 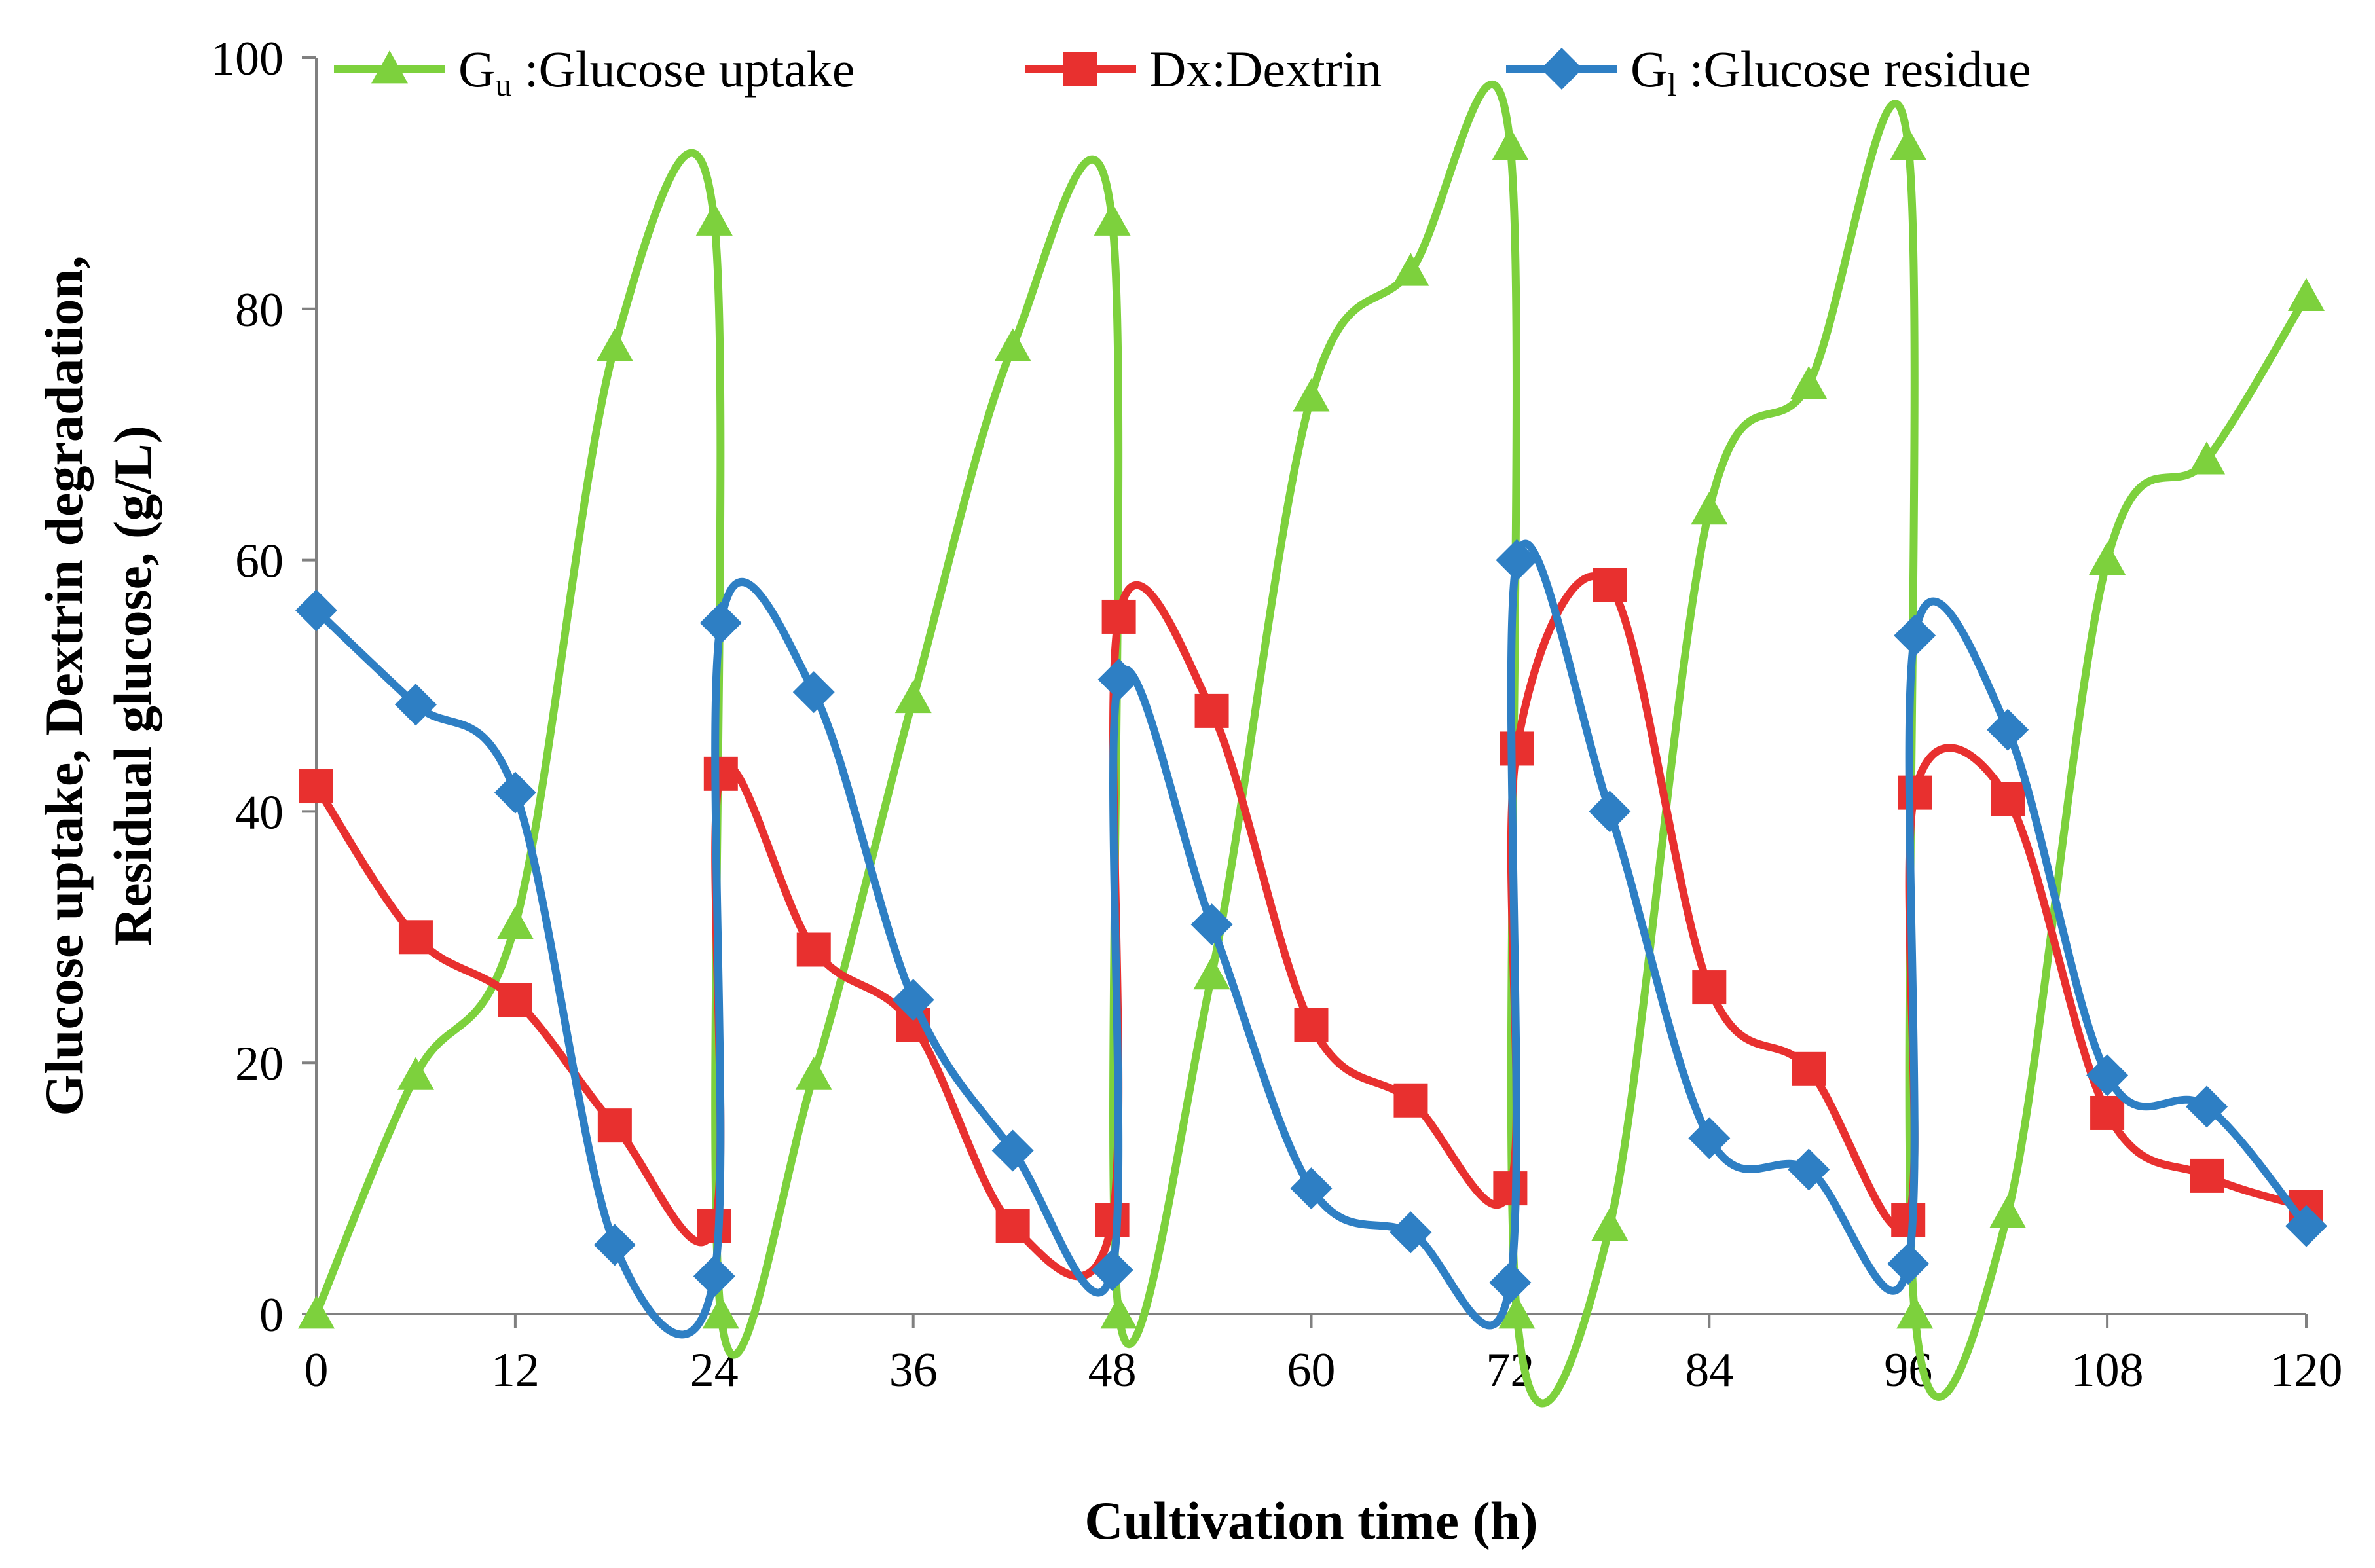 What do you see at coordinates (2306, 1370) in the screenshot?
I see `x-tick-label: 120` at bounding box center [2306, 1370].